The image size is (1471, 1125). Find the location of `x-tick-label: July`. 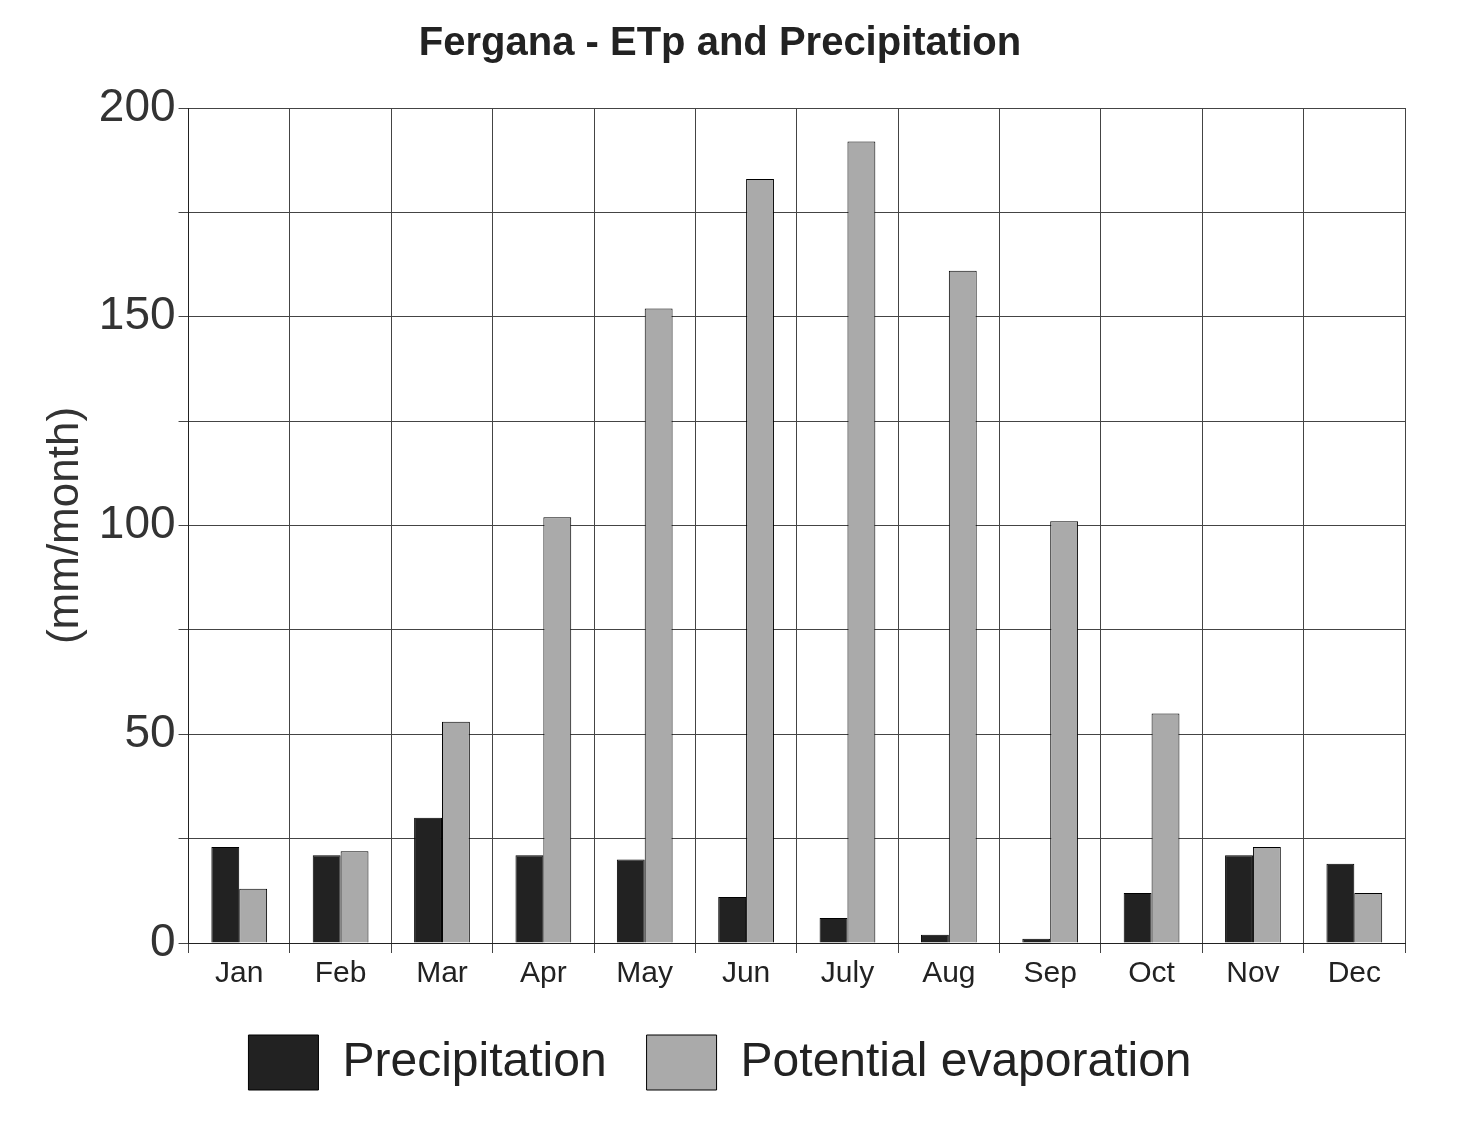

x-tick-label: July is located at coordinates (847, 972).